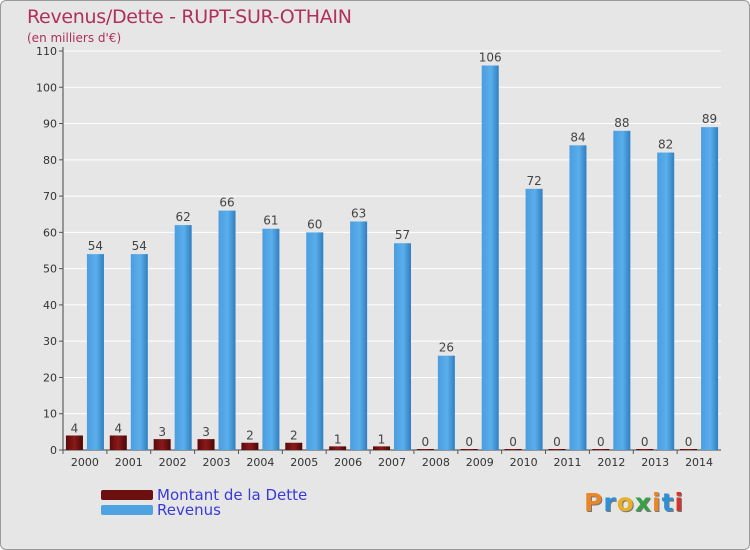 The width and height of the screenshot is (750, 550). I want to click on data-label-debt-2003: 3, so click(206, 432).